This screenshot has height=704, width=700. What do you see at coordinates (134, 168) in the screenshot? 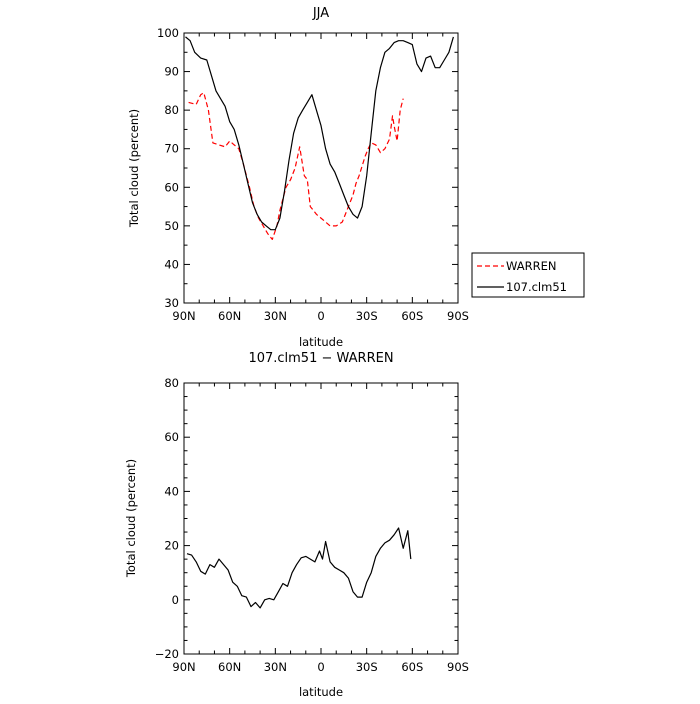
I see `y-axis-label-top: Total cloud (percent)` at bounding box center [134, 168].